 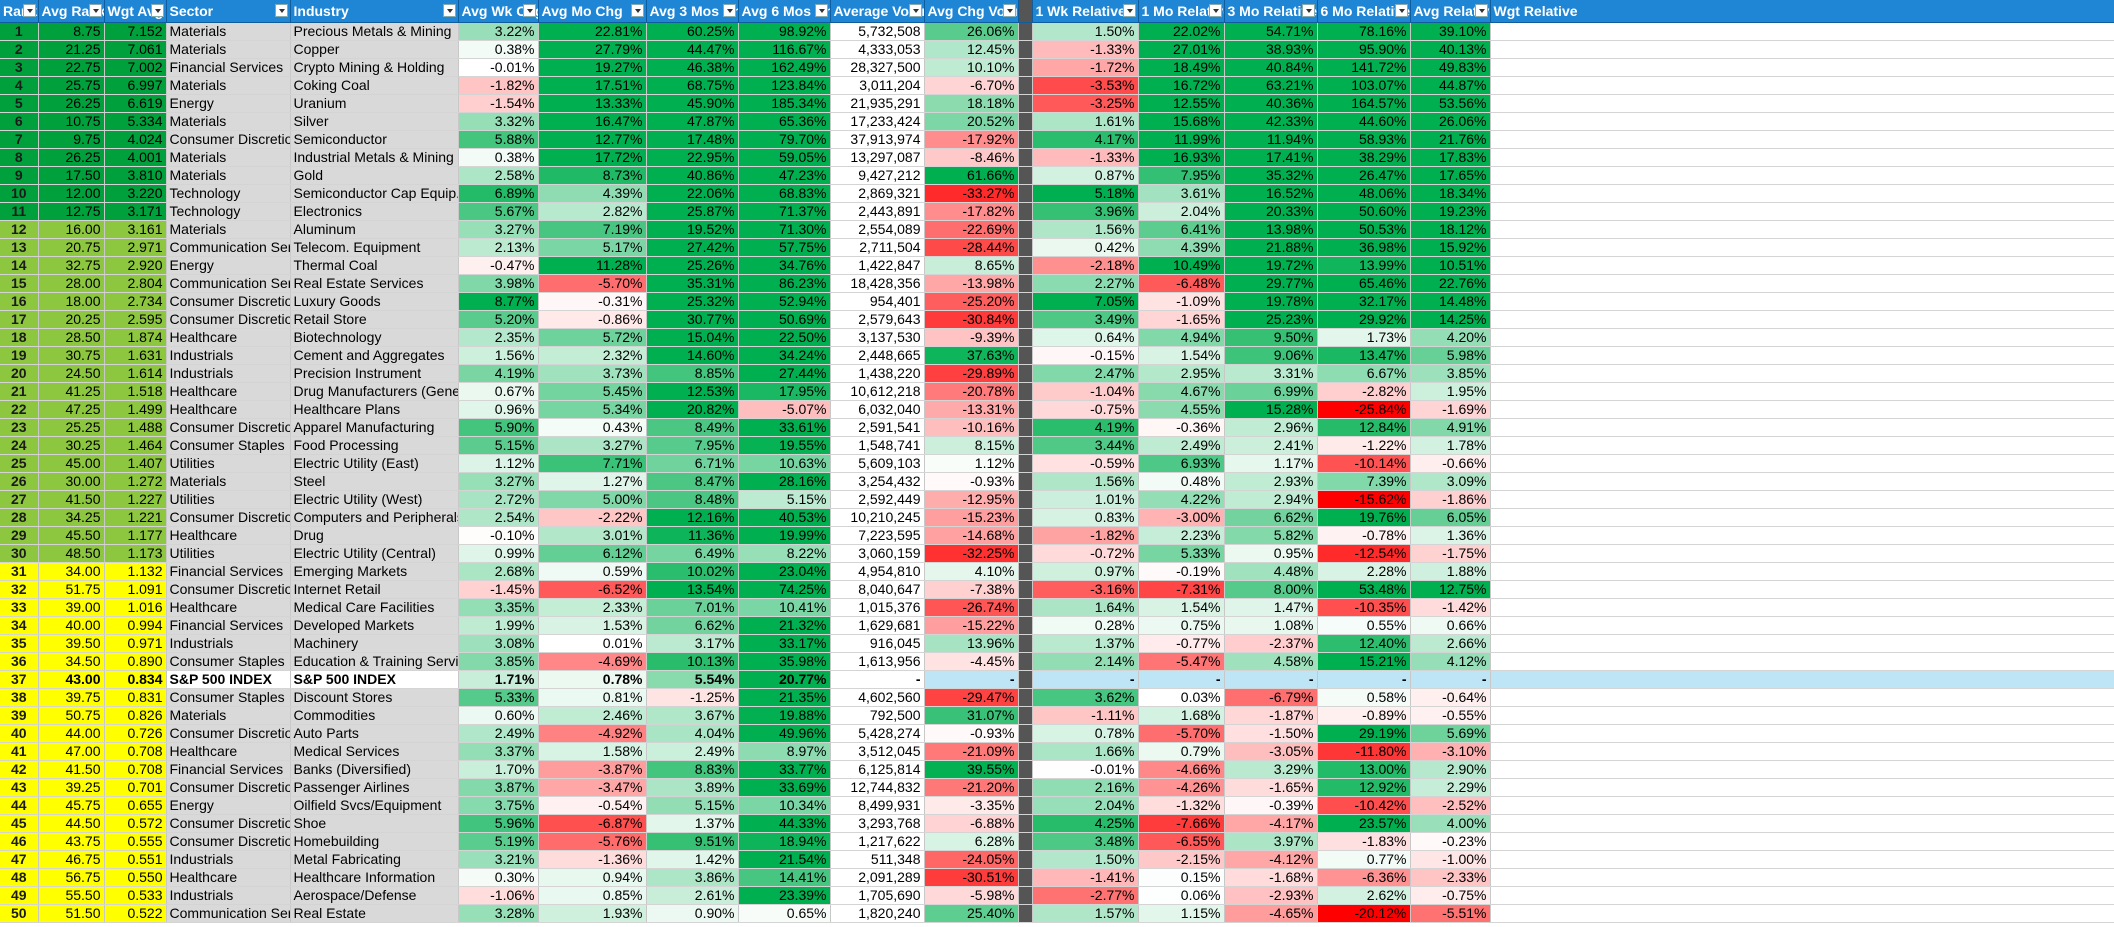 I want to click on col-header-avg-chg-volume: Avg Chg Volum, so click(x=971, y=11).